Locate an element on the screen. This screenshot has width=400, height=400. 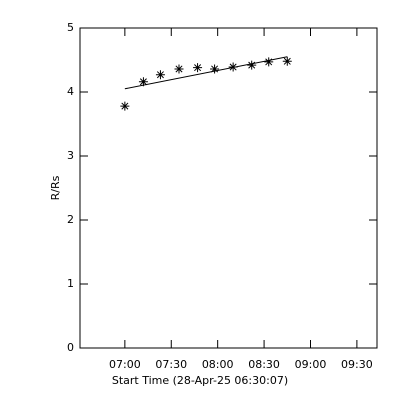
x-tick-label: 09:00 is located at coordinates (311, 364).